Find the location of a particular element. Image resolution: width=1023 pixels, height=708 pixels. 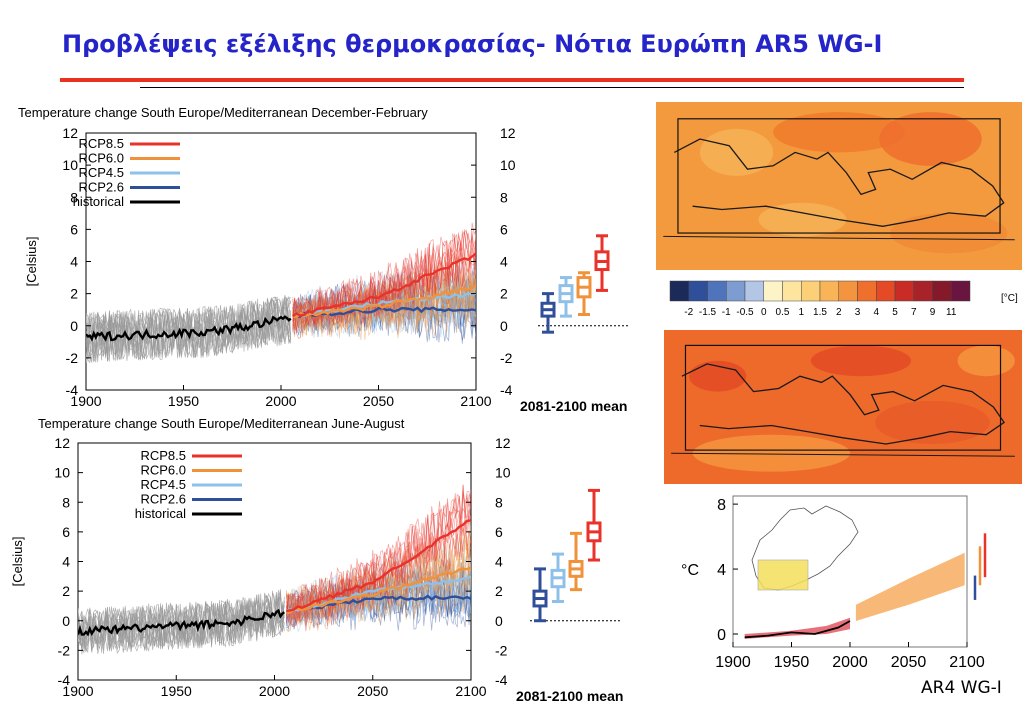

y-tick-label: 8 is located at coordinates (74, 197).